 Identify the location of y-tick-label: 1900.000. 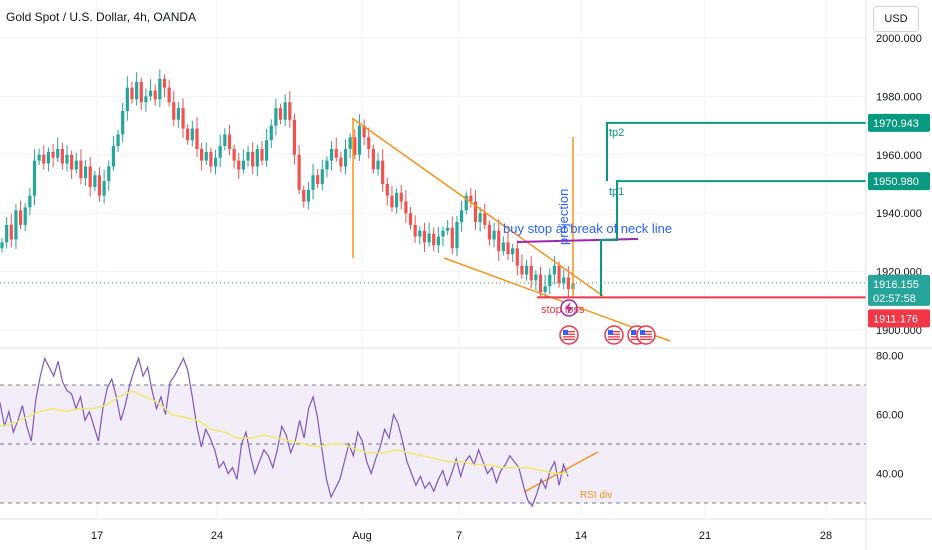
(899, 331).